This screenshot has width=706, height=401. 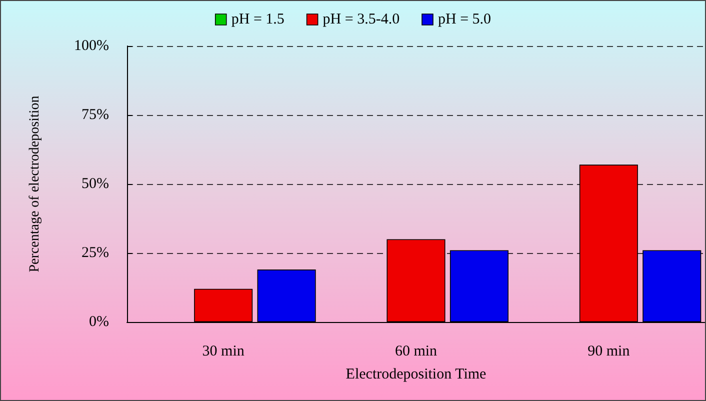 What do you see at coordinates (95, 115) in the screenshot?
I see `y-tick-label: 75%` at bounding box center [95, 115].